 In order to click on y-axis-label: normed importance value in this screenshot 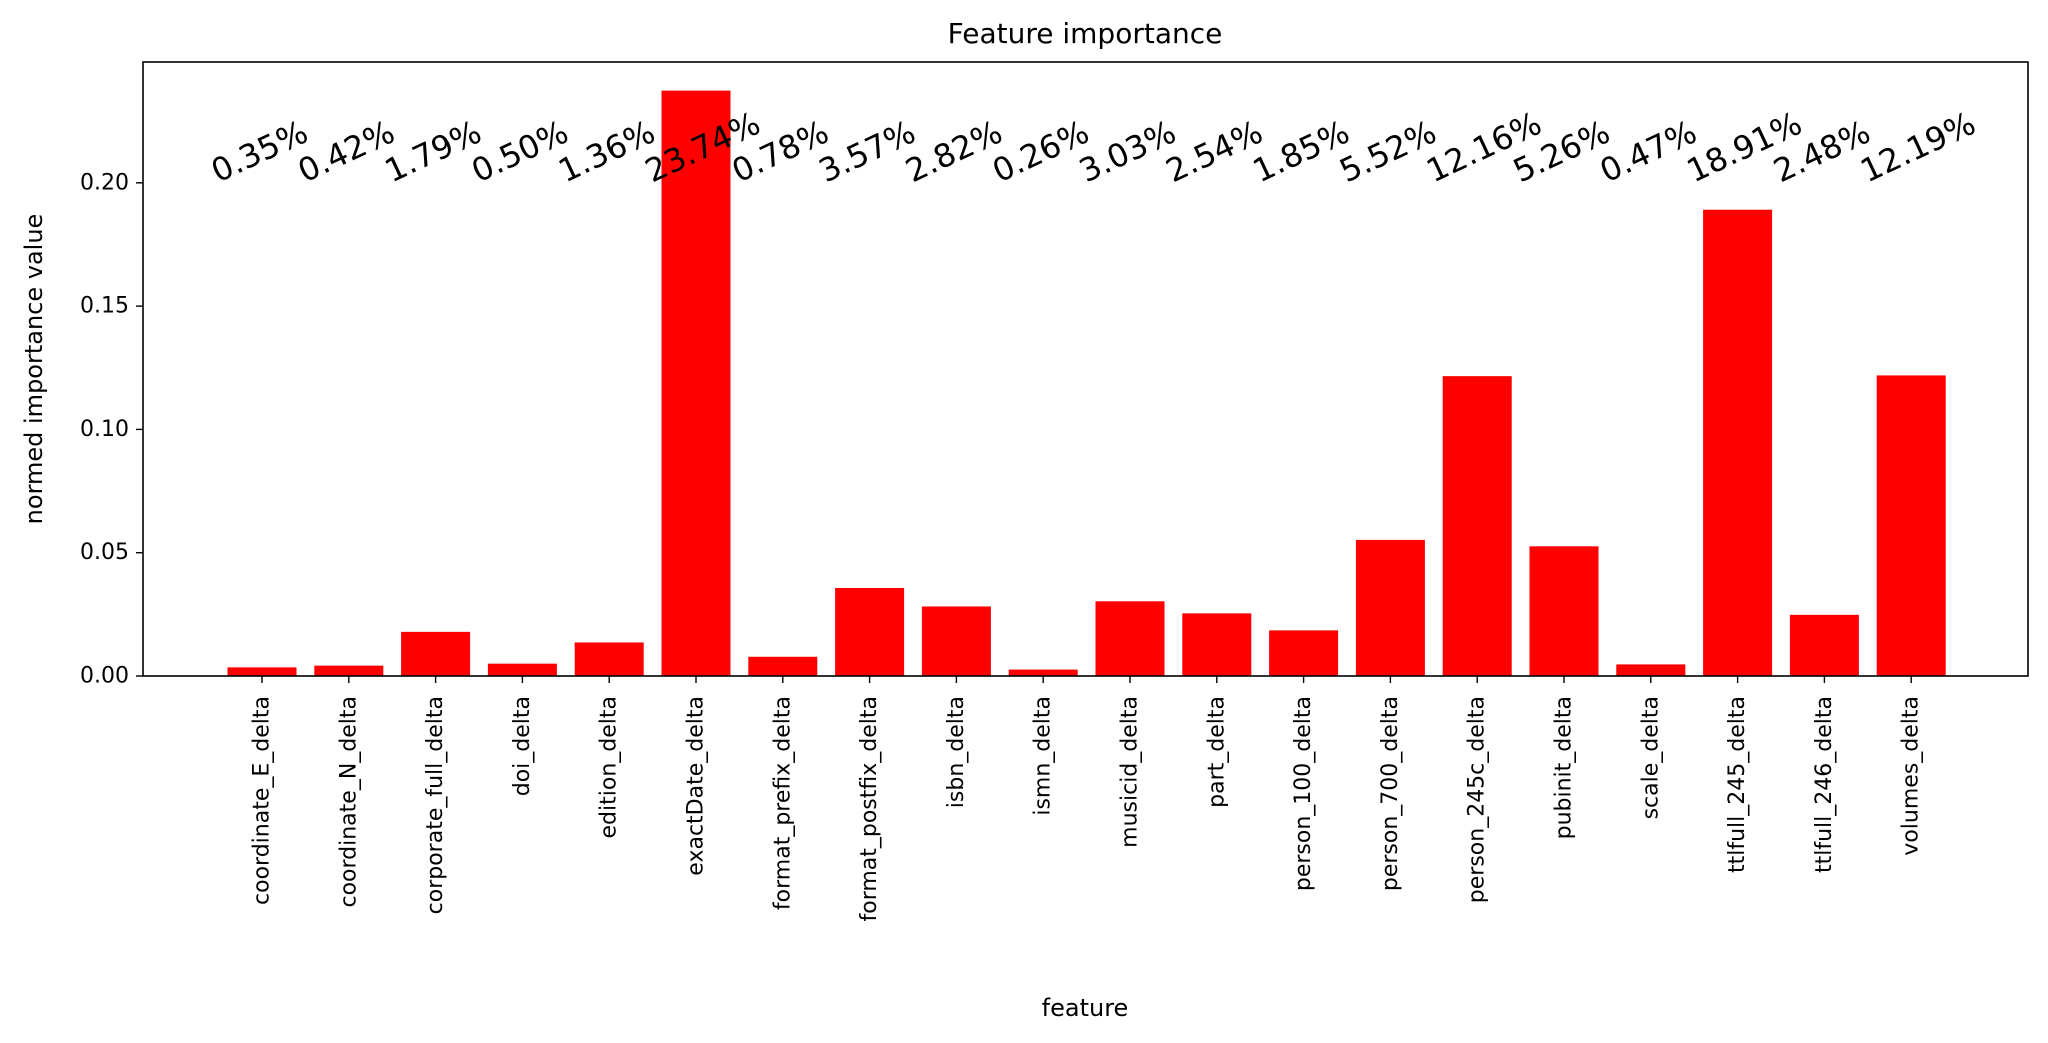, I will do `click(34, 369)`.